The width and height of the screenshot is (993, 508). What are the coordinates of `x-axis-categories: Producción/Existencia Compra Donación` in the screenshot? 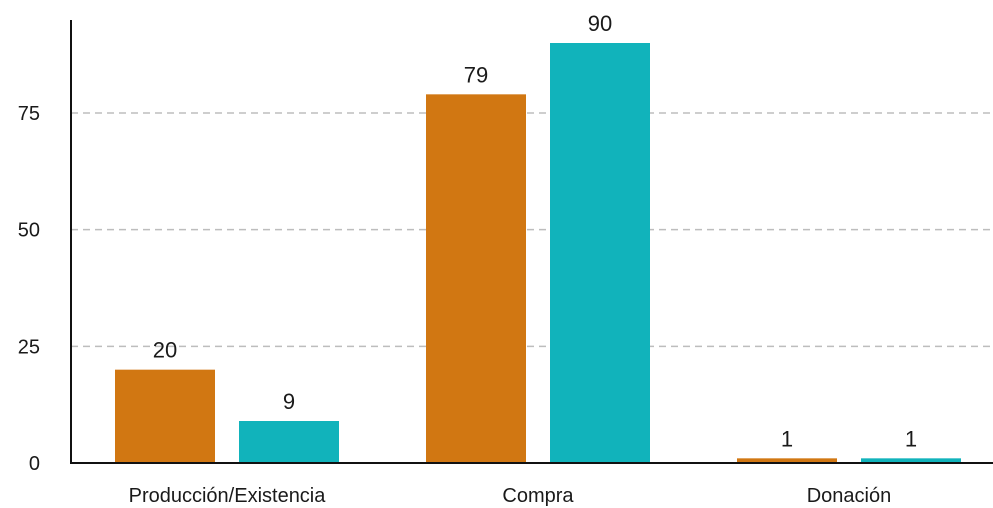 It's located at (510, 496).